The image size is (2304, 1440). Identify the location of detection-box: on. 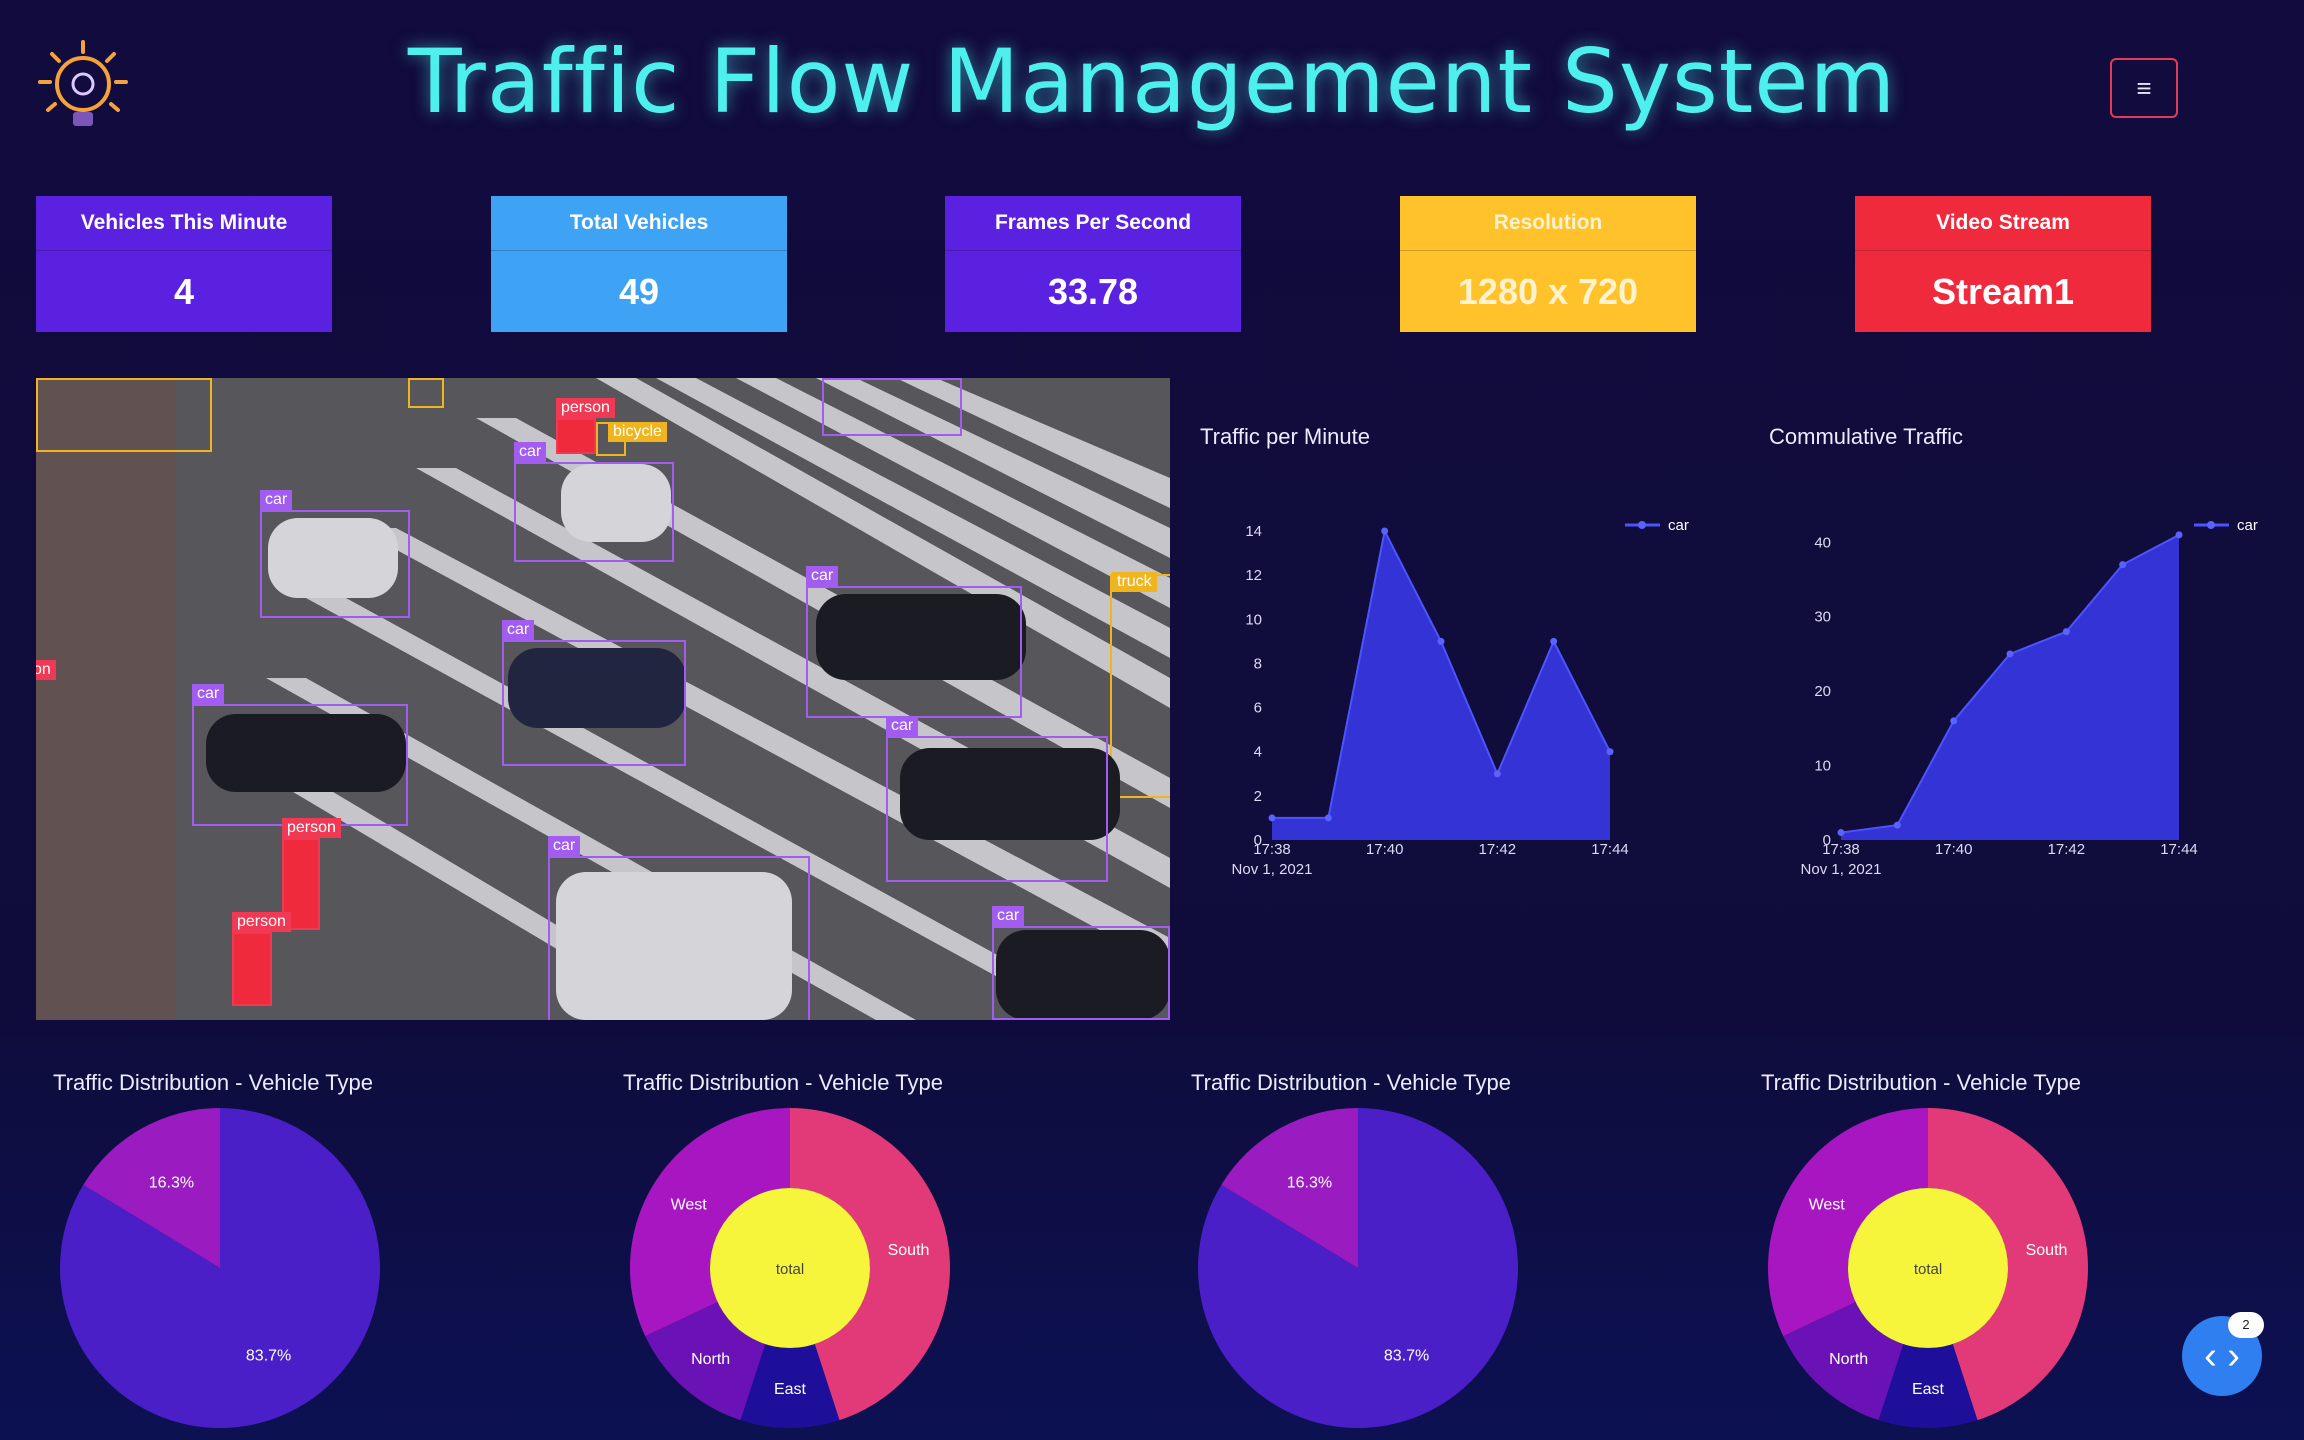
(46, 670).